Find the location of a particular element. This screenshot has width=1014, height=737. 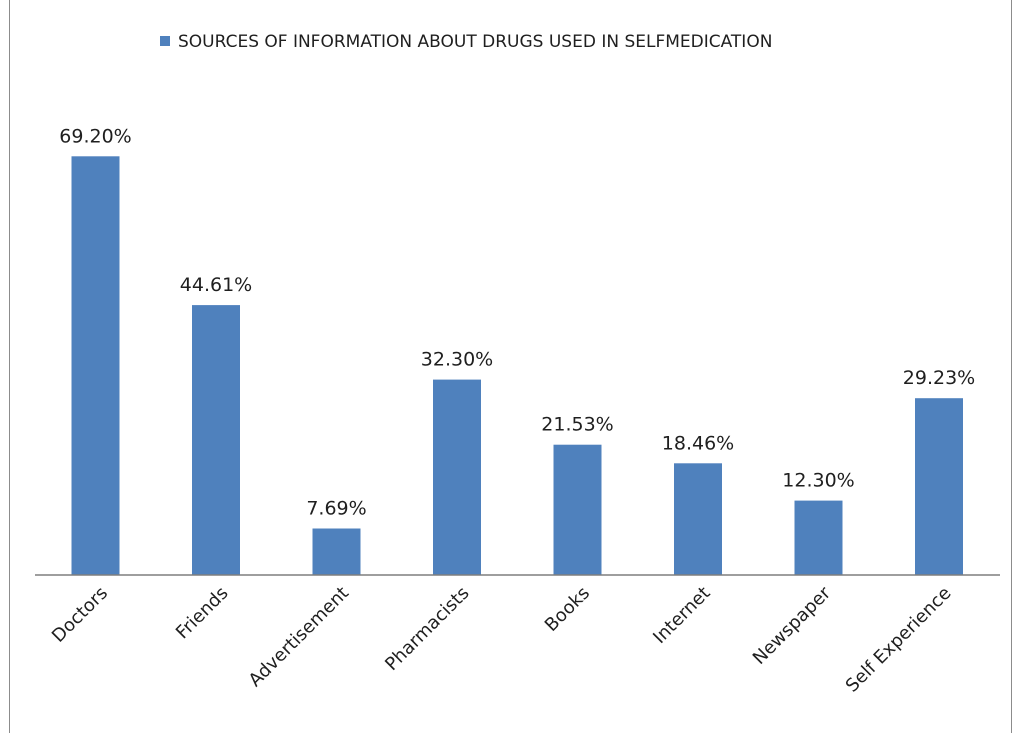

data-label-self-experience: 29.23% is located at coordinates (939, 378).